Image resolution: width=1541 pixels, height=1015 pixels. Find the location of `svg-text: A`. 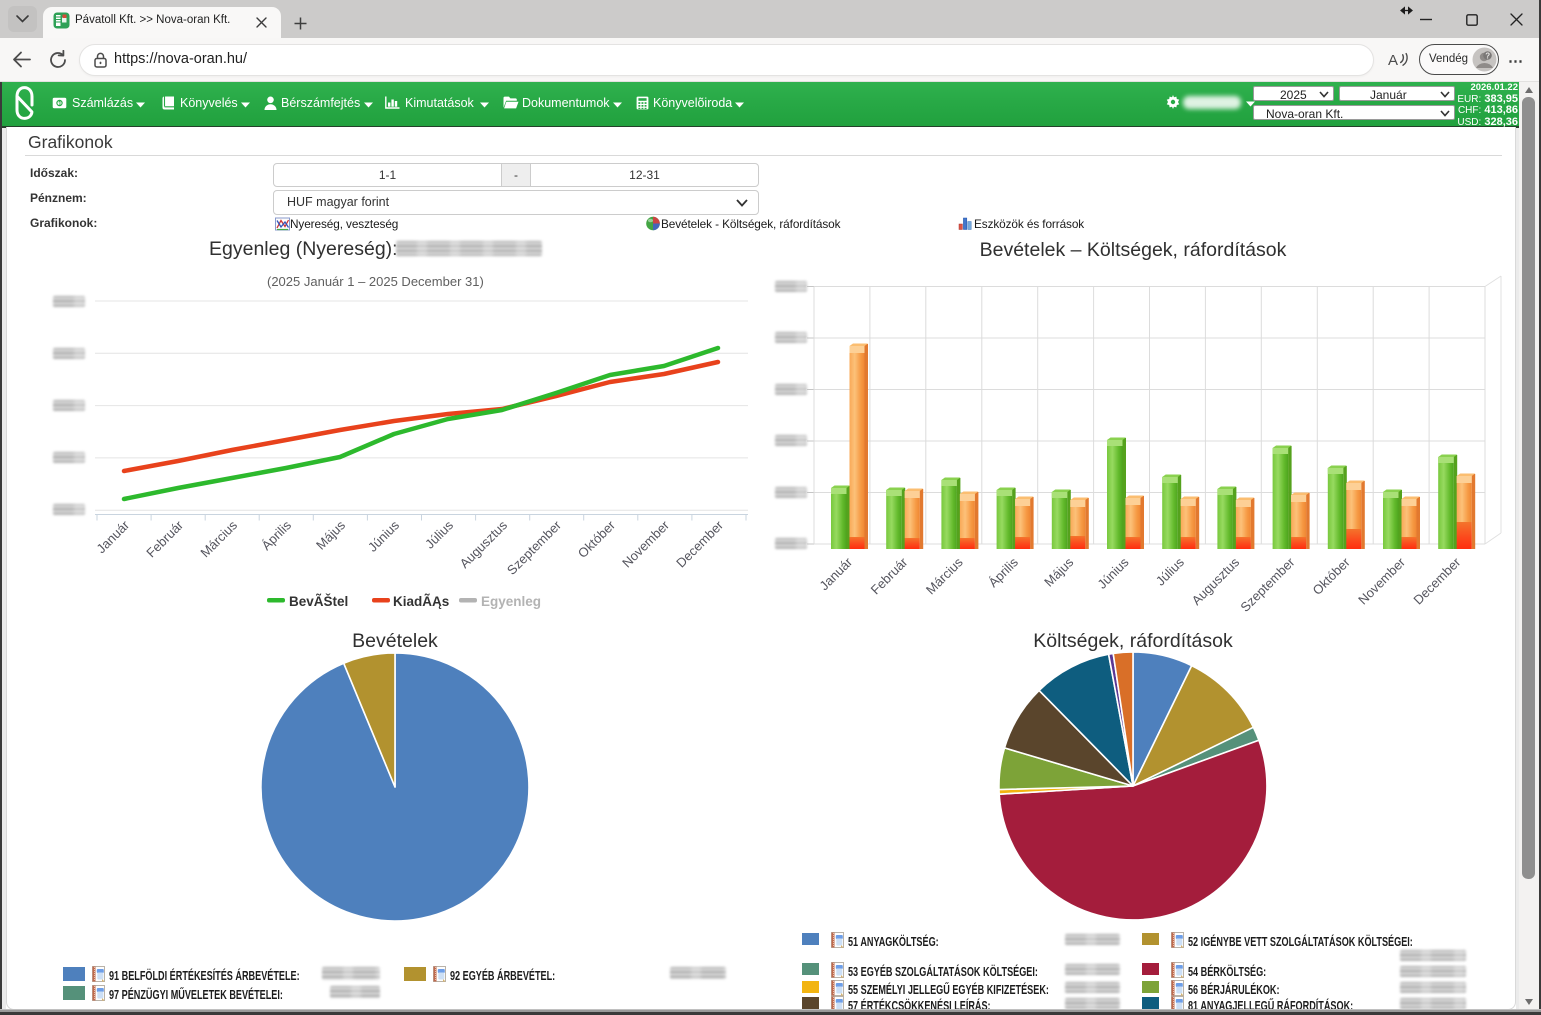

svg-text: A is located at coordinates (1393, 60).